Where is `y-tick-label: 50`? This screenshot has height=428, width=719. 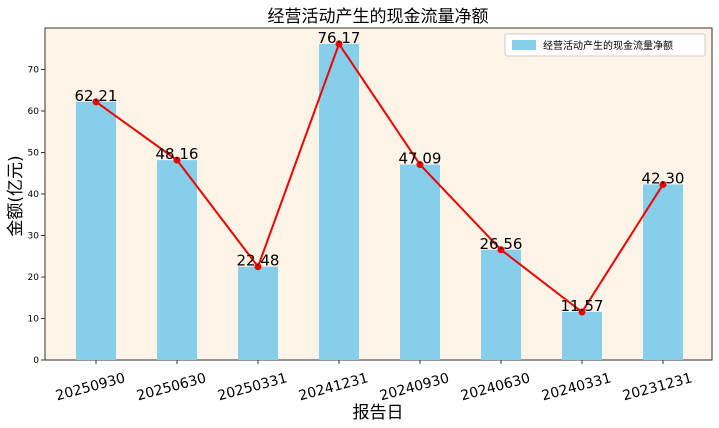
y-tick-label: 50 is located at coordinates (34, 154).